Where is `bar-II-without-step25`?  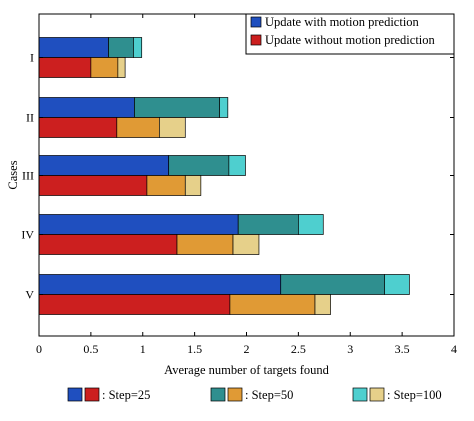 bar-II-without-step25 is located at coordinates (78, 127).